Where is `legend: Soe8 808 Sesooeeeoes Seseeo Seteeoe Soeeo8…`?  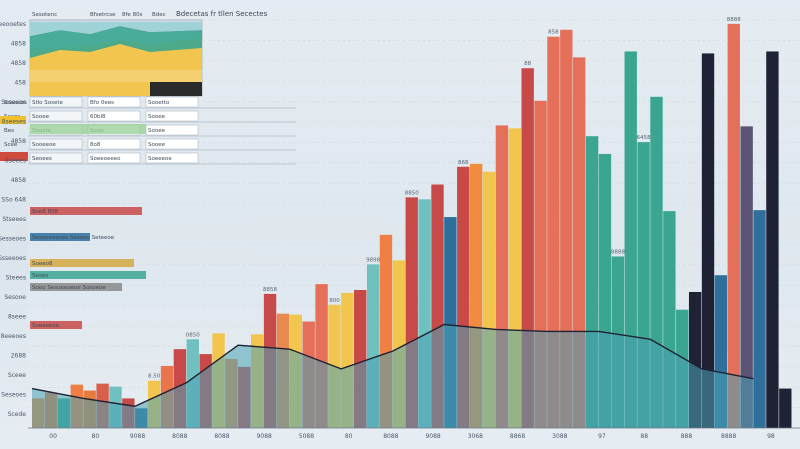 legend: Soe8 808 Sesooeeeoes Seseeo Seteeoe Soeeo8… is located at coordinates (88, 268).